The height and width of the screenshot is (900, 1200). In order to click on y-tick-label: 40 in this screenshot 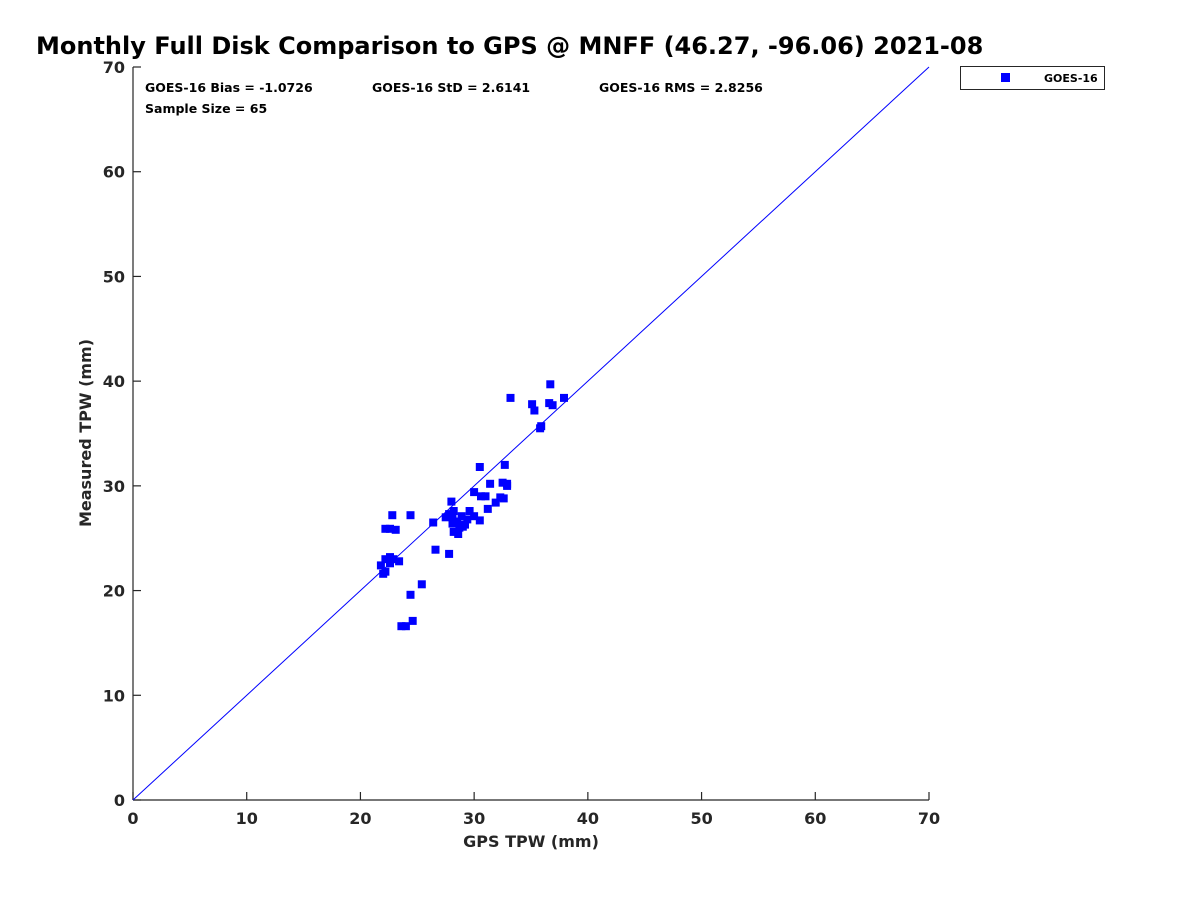, I will do `click(114, 381)`.